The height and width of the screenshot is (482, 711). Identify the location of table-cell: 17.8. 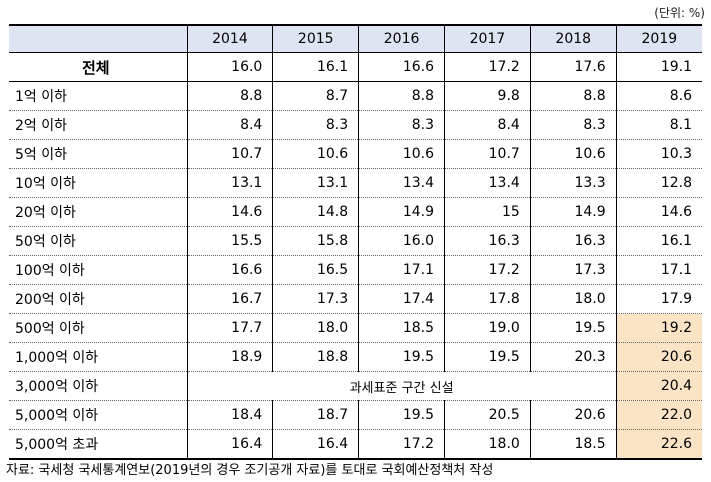
(487, 299).